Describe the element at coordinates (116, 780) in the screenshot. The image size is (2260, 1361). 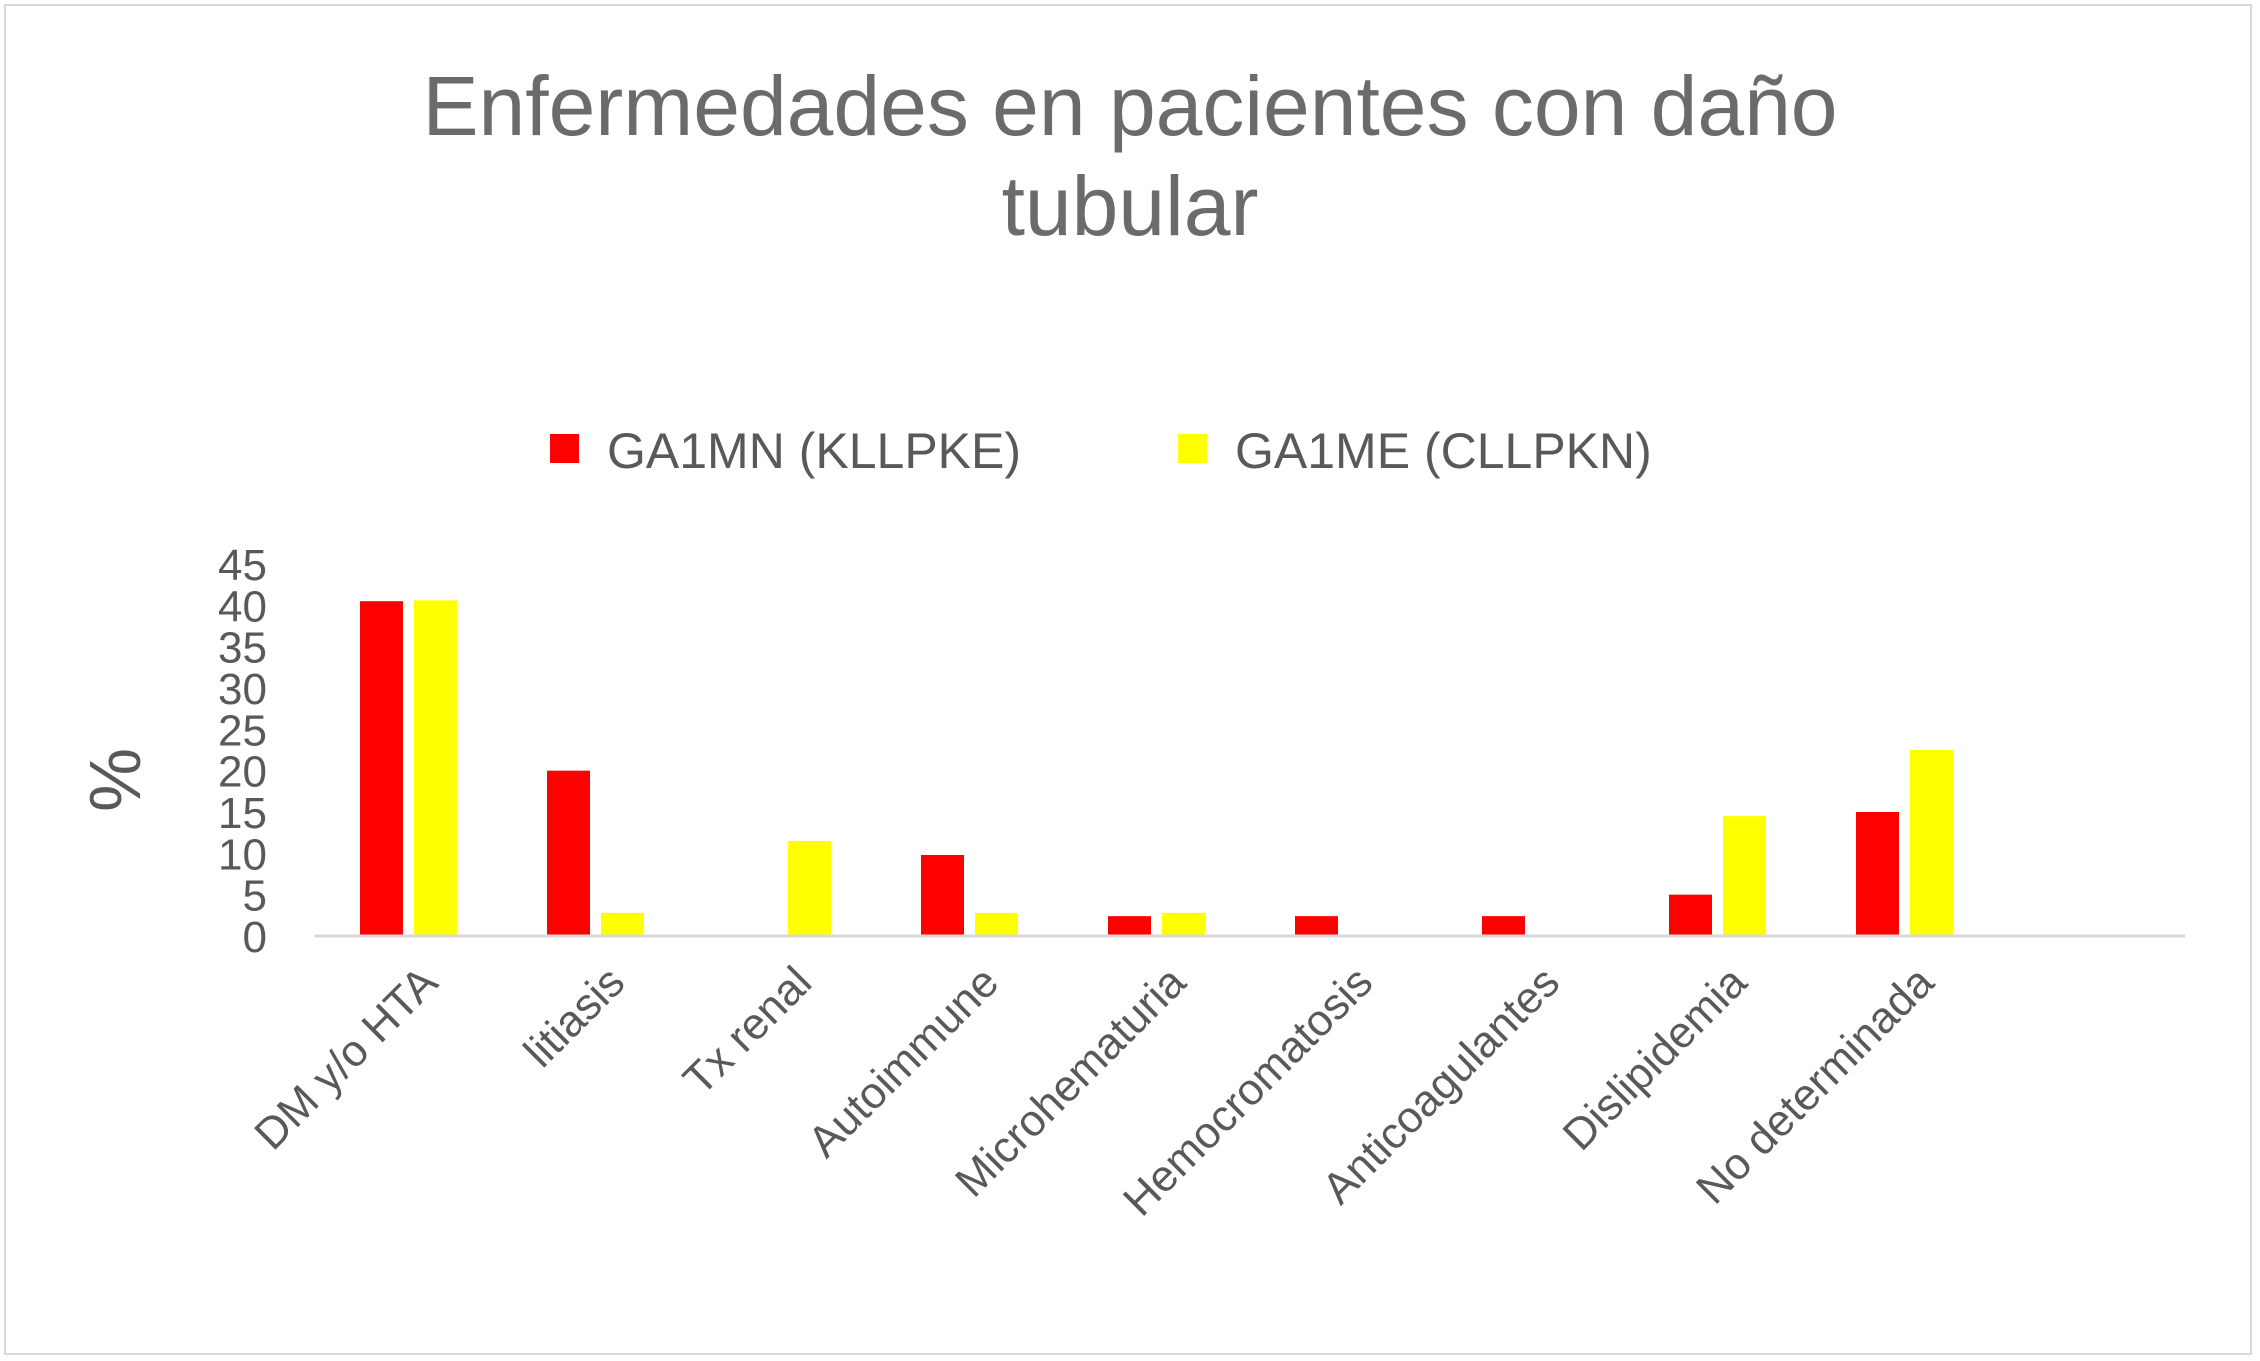
I see `y-axis-label: %` at that location.